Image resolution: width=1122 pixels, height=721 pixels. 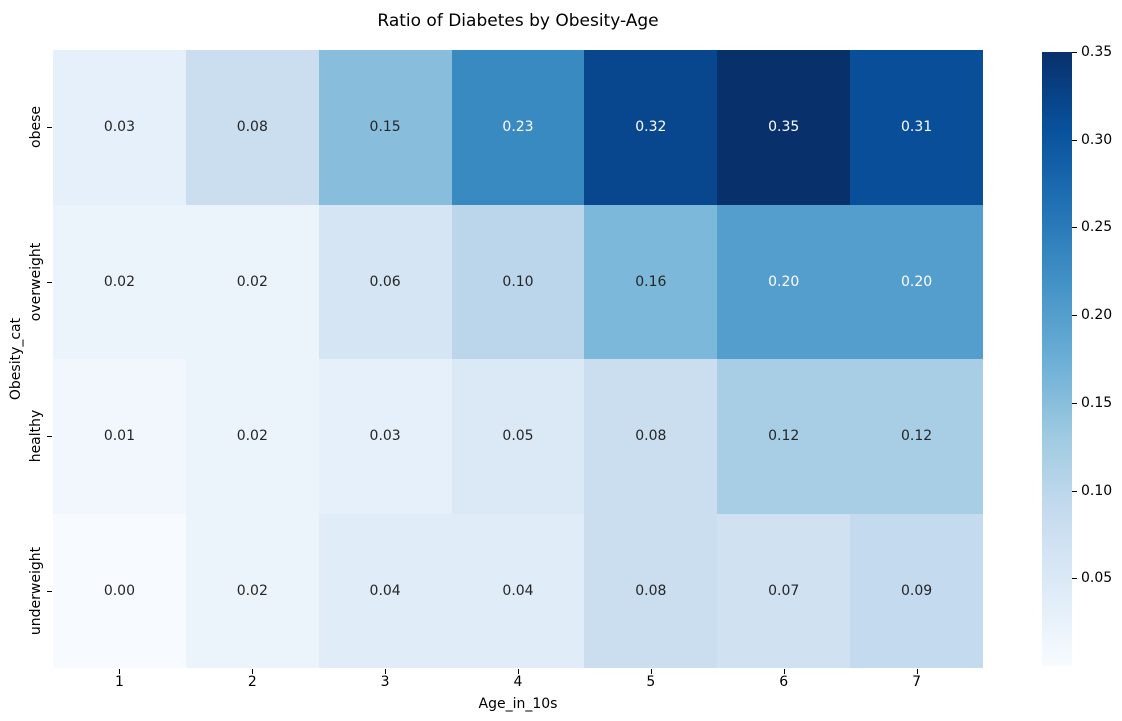 I want to click on cell-value: 0.05, so click(x=518, y=436).